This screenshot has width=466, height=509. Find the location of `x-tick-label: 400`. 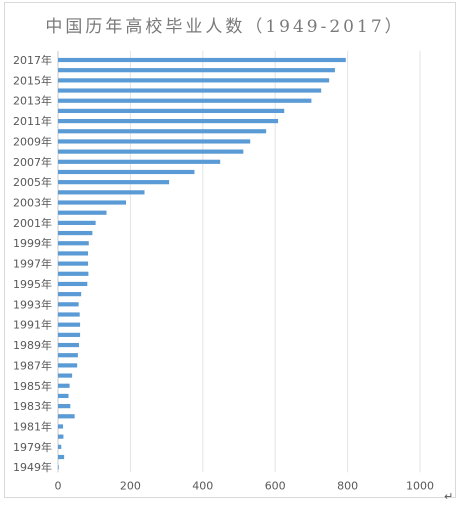

x-tick-label: 400 is located at coordinates (202, 485).